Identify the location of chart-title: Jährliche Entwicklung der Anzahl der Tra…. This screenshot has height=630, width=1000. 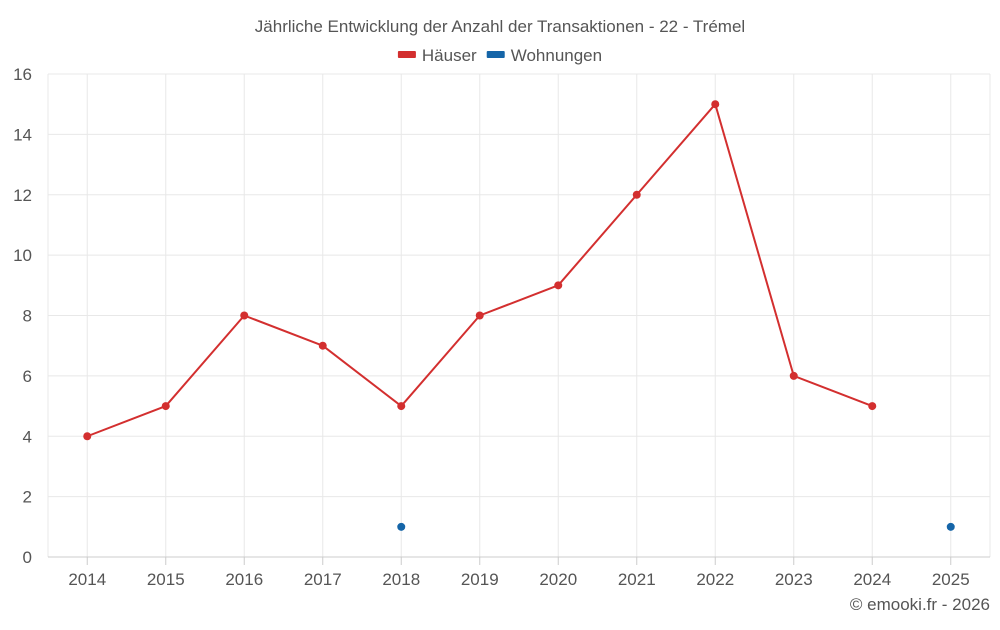
(500, 26).